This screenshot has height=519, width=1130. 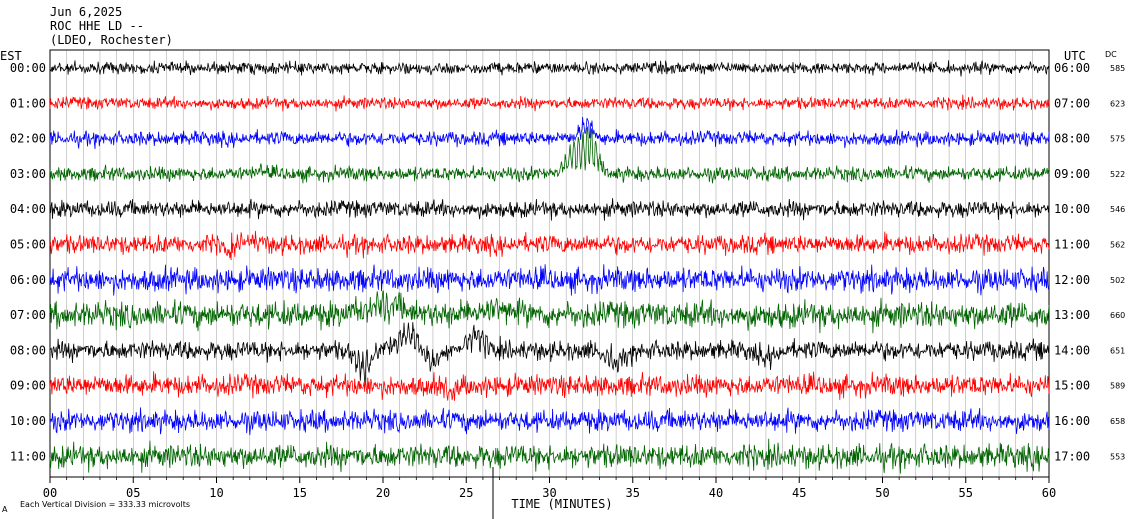 I want to click on dc-value-label: 585, so click(x=1117, y=68).